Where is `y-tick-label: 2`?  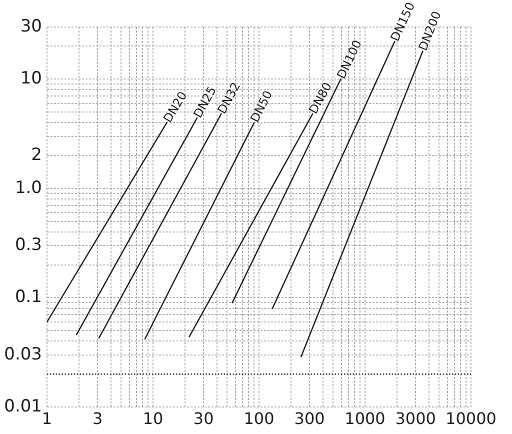
y-tick-label: 2 is located at coordinates (36, 154).